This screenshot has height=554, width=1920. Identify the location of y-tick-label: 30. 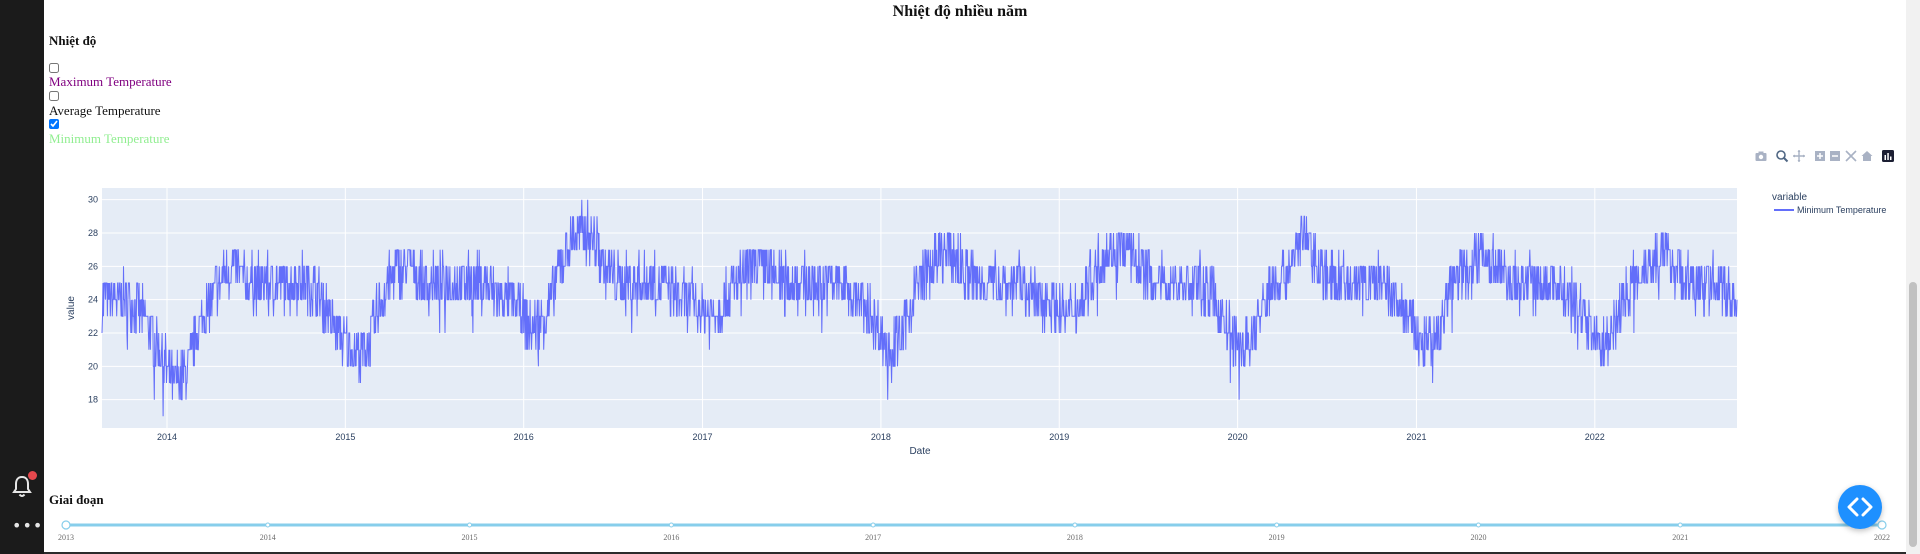
(93, 200).